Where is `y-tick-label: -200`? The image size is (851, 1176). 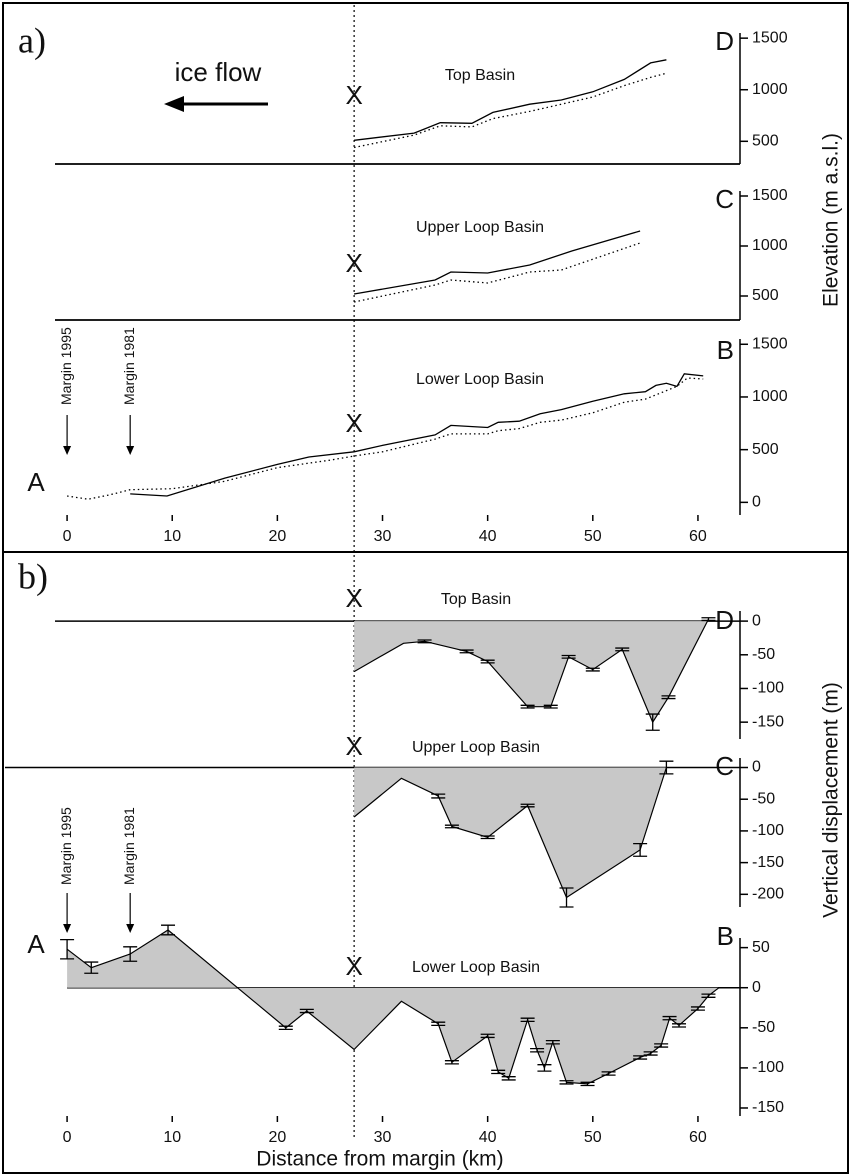
y-tick-label: -200 is located at coordinates (768, 894).